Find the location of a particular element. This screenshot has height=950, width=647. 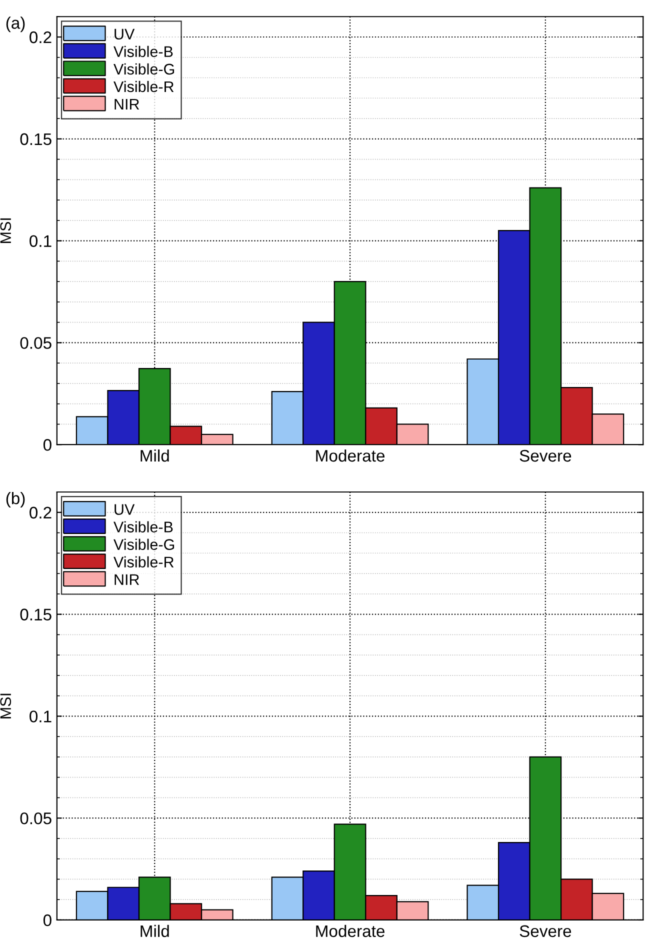

chart-title: (b) is located at coordinates (15, 500).